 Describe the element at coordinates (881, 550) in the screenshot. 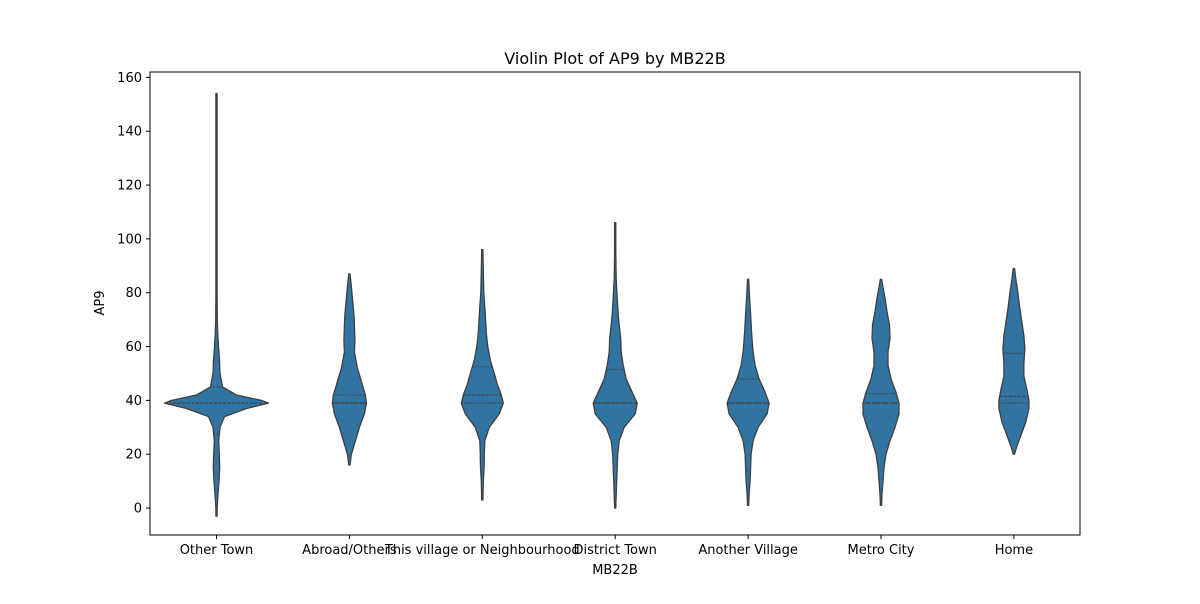

I see `x-tick-label: Metro City` at that location.